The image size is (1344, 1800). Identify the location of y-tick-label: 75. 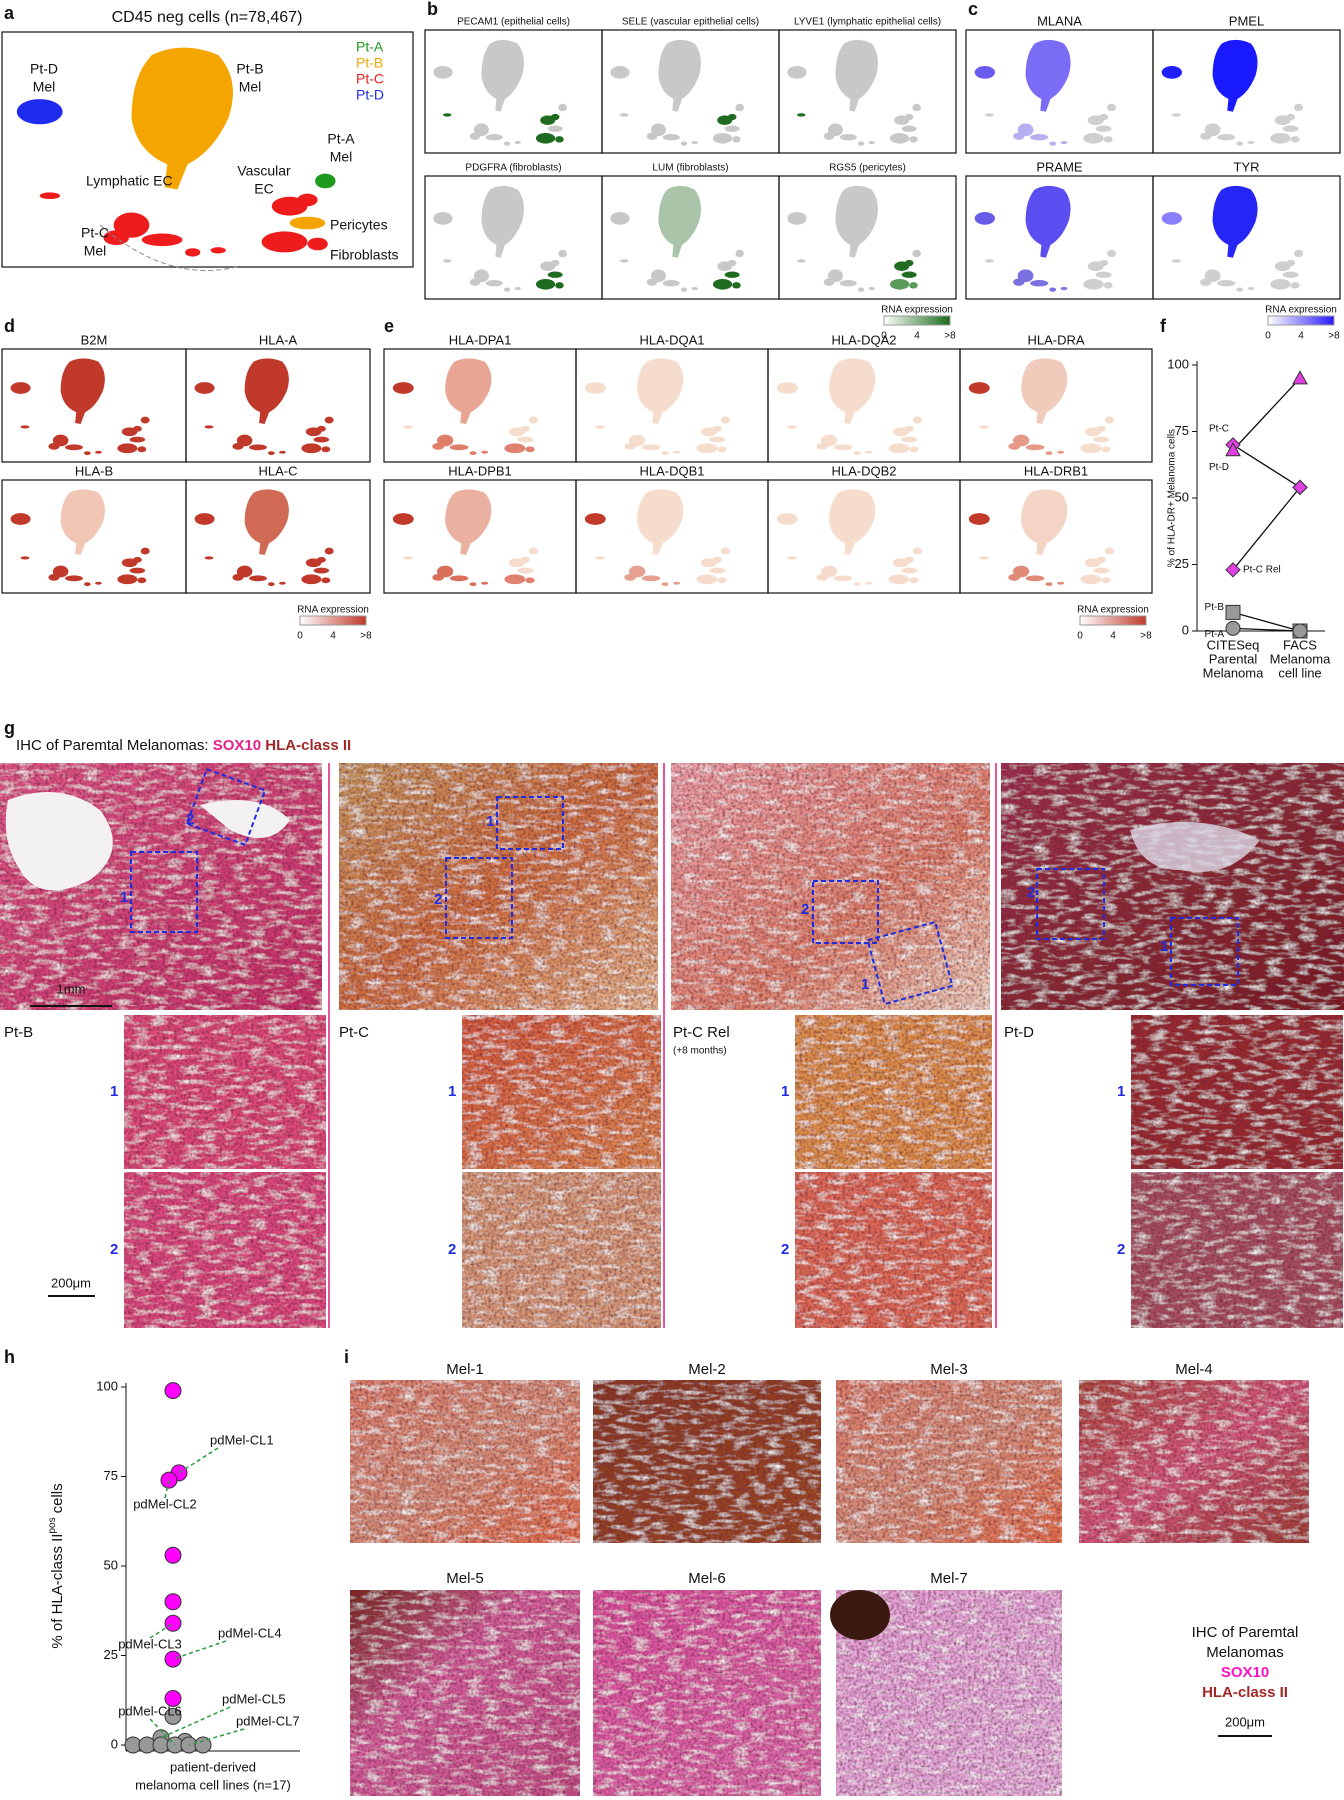
(1182, 430).